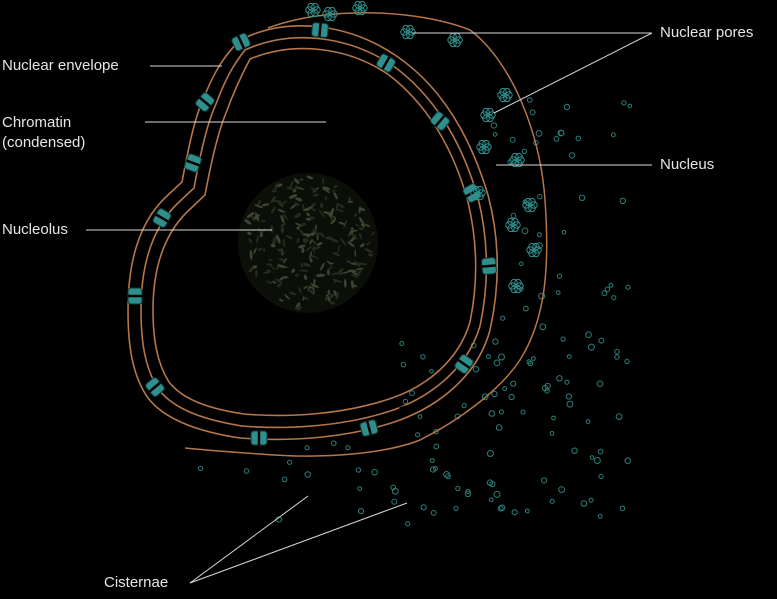 This screenshot has height=599, width=777. Describe the element at coordinates (37, 122) in the screenshot. I see `label-chromatin: Chromatin` at that location.